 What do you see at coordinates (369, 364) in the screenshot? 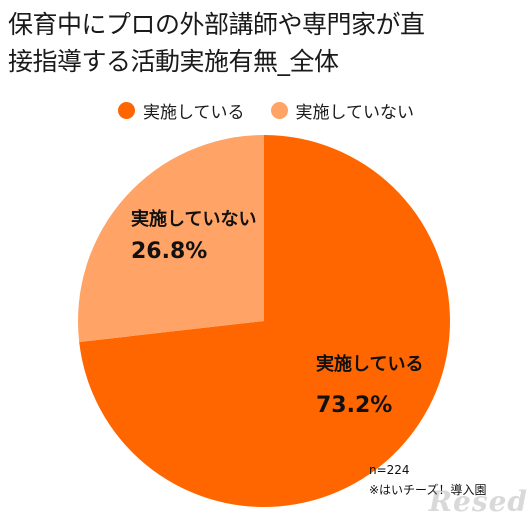
I see `slice-label-implemented-category: 実施している` at bounding box center [369, 364].